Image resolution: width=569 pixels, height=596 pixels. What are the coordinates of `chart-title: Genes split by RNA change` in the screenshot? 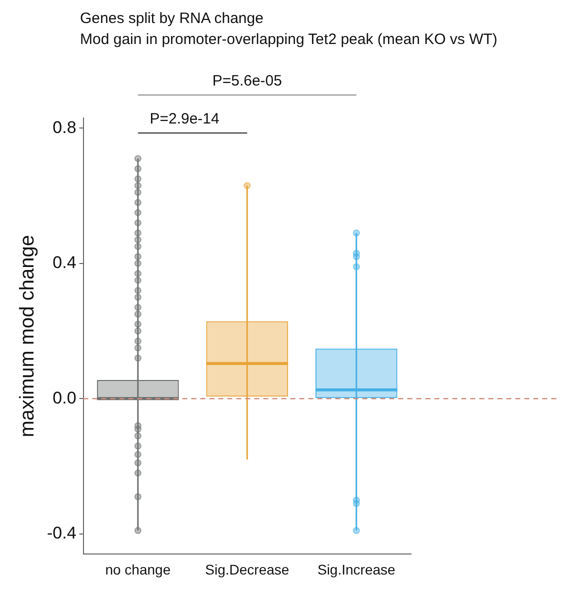 It's located at (172, 19).